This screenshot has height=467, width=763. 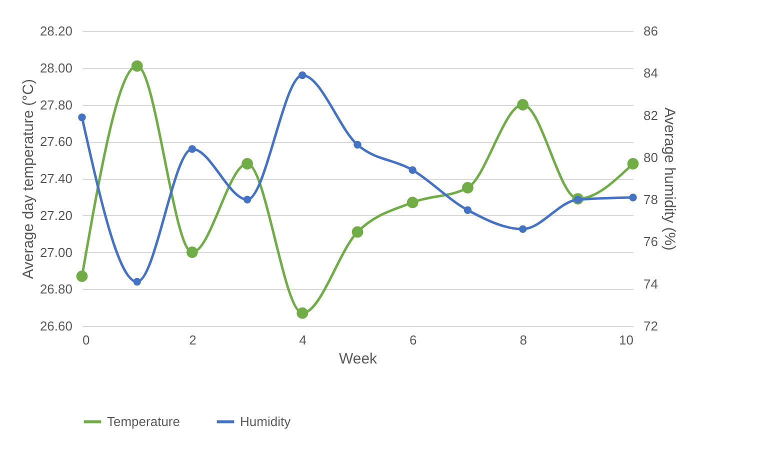 I want to click on y-tick-label: 26.80, so click(x=56, y=289).